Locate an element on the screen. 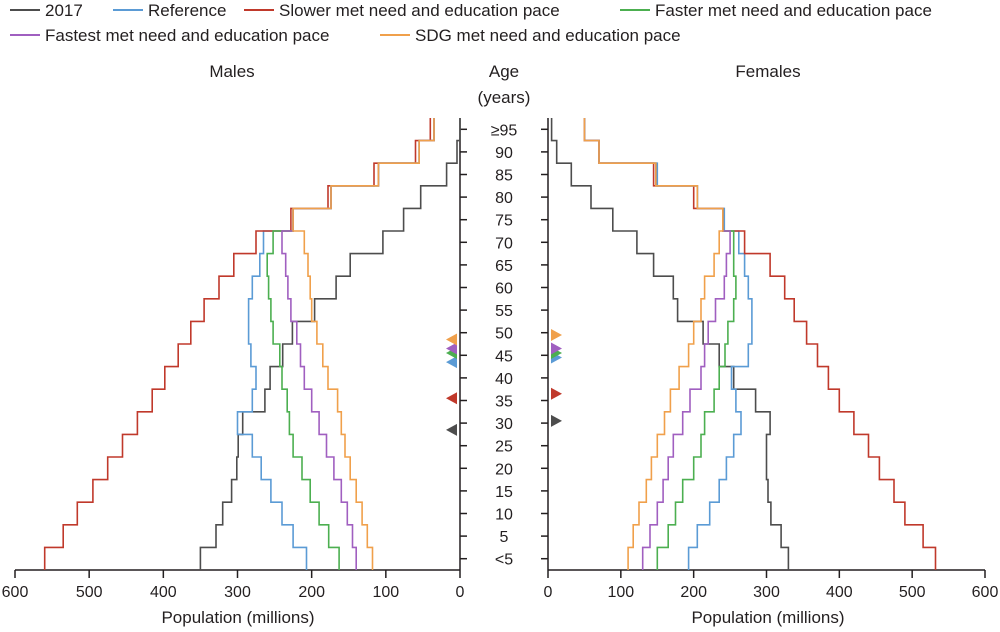 This screenshot has height=632, width=1000. females-x-tick-label: 200 is located at coordinates (693, 592).